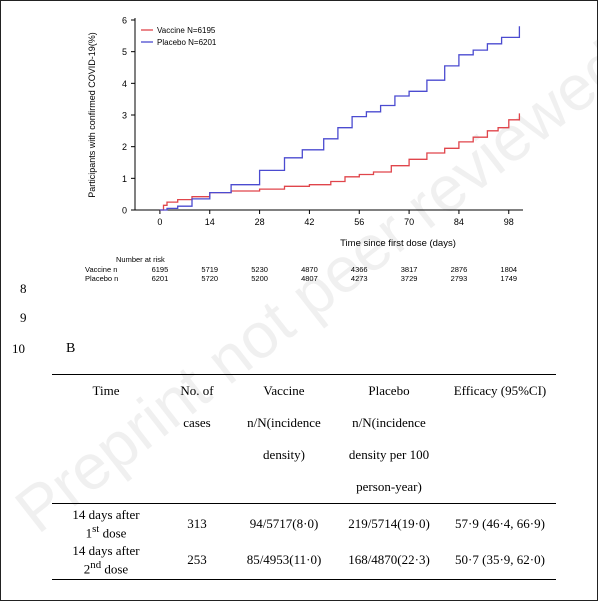 The image size is (598, 601). Describe the element at coordinates (508, 269) in the screenshot. I see `risk-value: 1804` at that location.